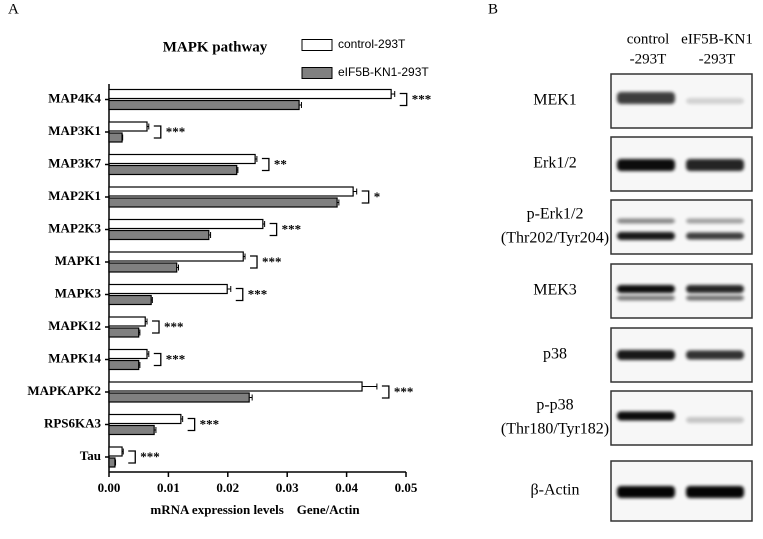  What do you see at coordinates (681, 227) in the screenshot?
I see `blot-frame` at bounding box center [681, 227].